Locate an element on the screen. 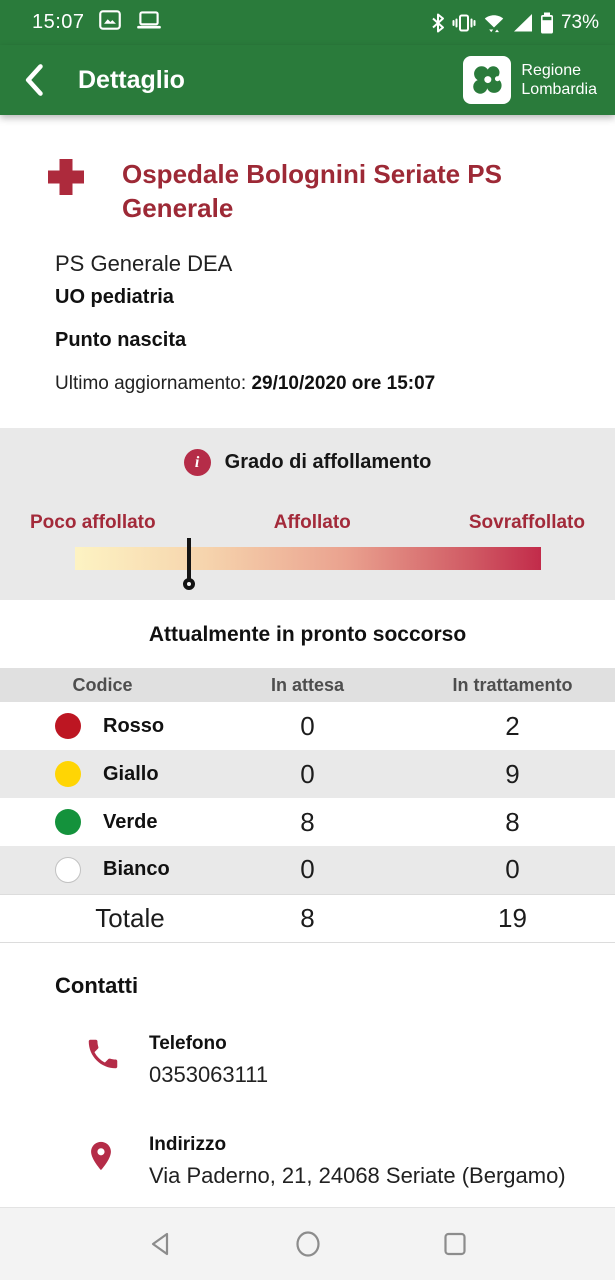 The width and height of the screenshot is (615, 1280). address-value: Via Paderno, 21, 24068 Seriate (Bergamo) is located at coordinates (357, 1175).